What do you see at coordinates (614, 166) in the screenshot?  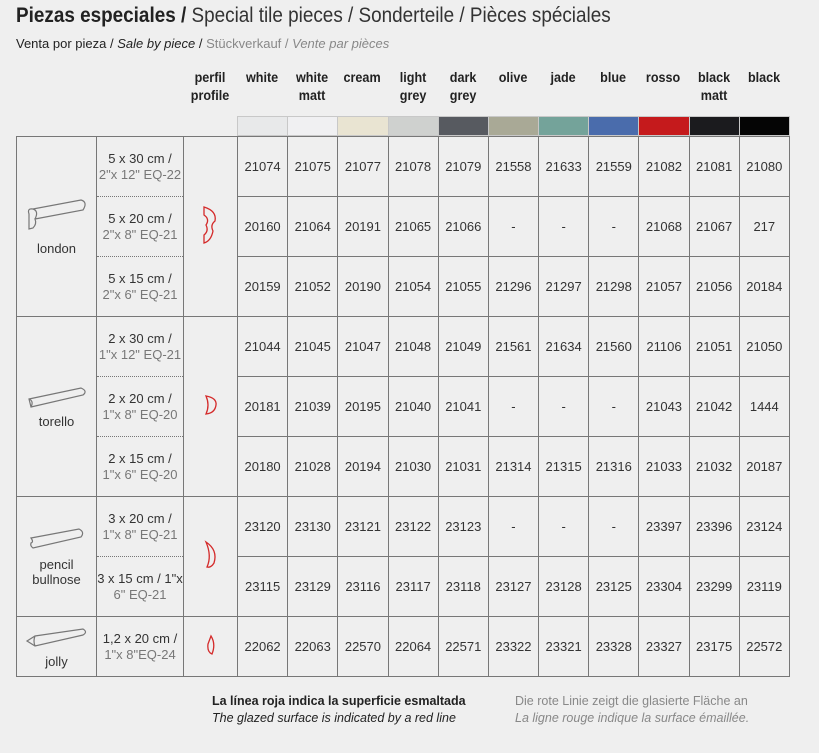 I see `product-code: 21559` at bounding box center [614, 166].